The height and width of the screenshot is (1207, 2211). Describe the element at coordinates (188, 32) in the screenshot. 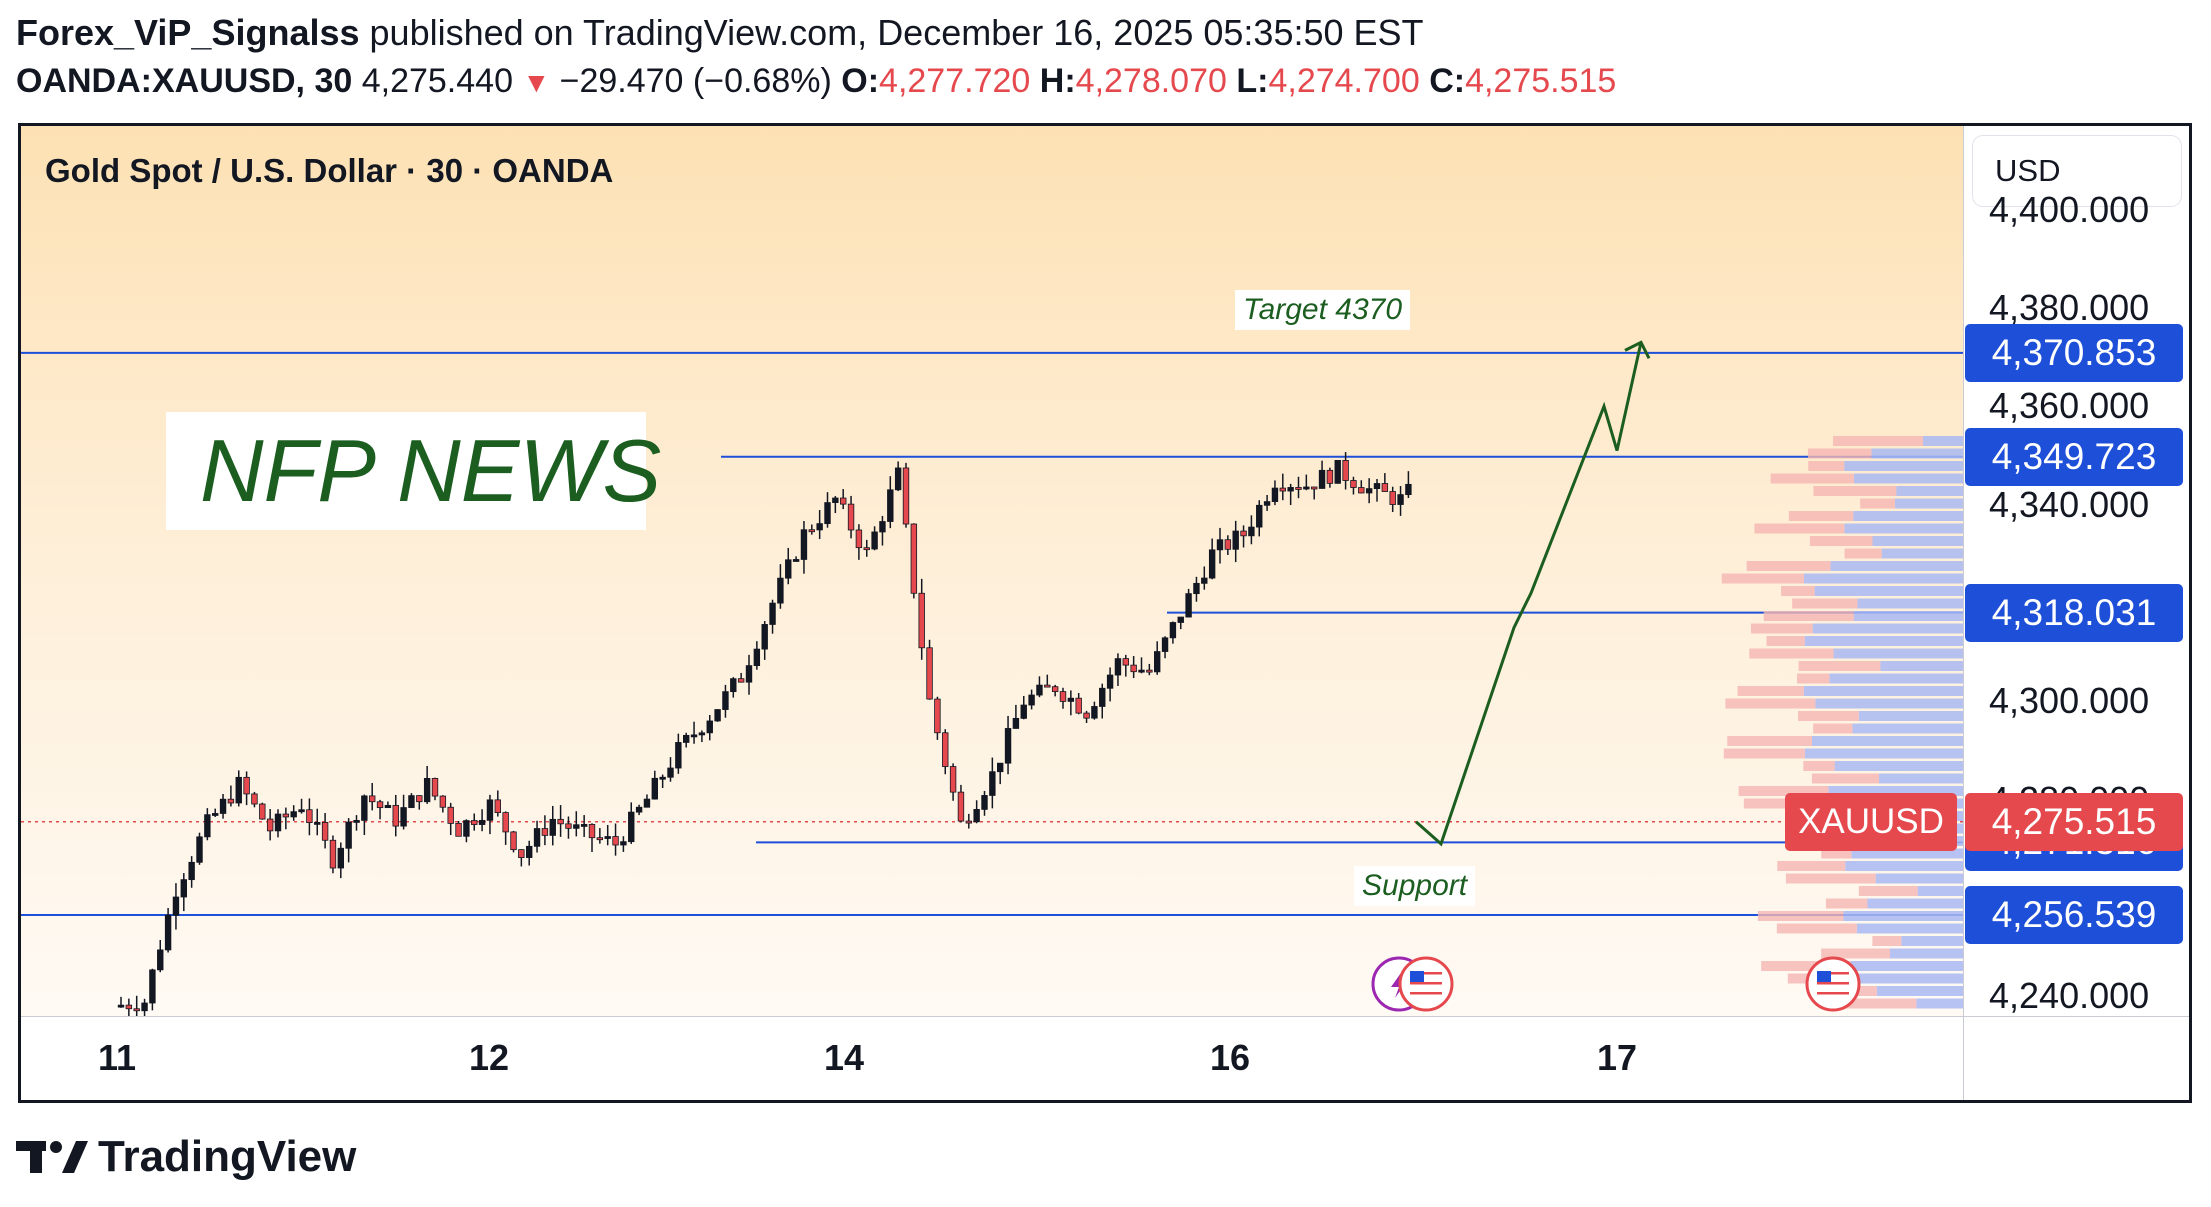

I see `author-name: Forex_ViP_Signalss` at that location.